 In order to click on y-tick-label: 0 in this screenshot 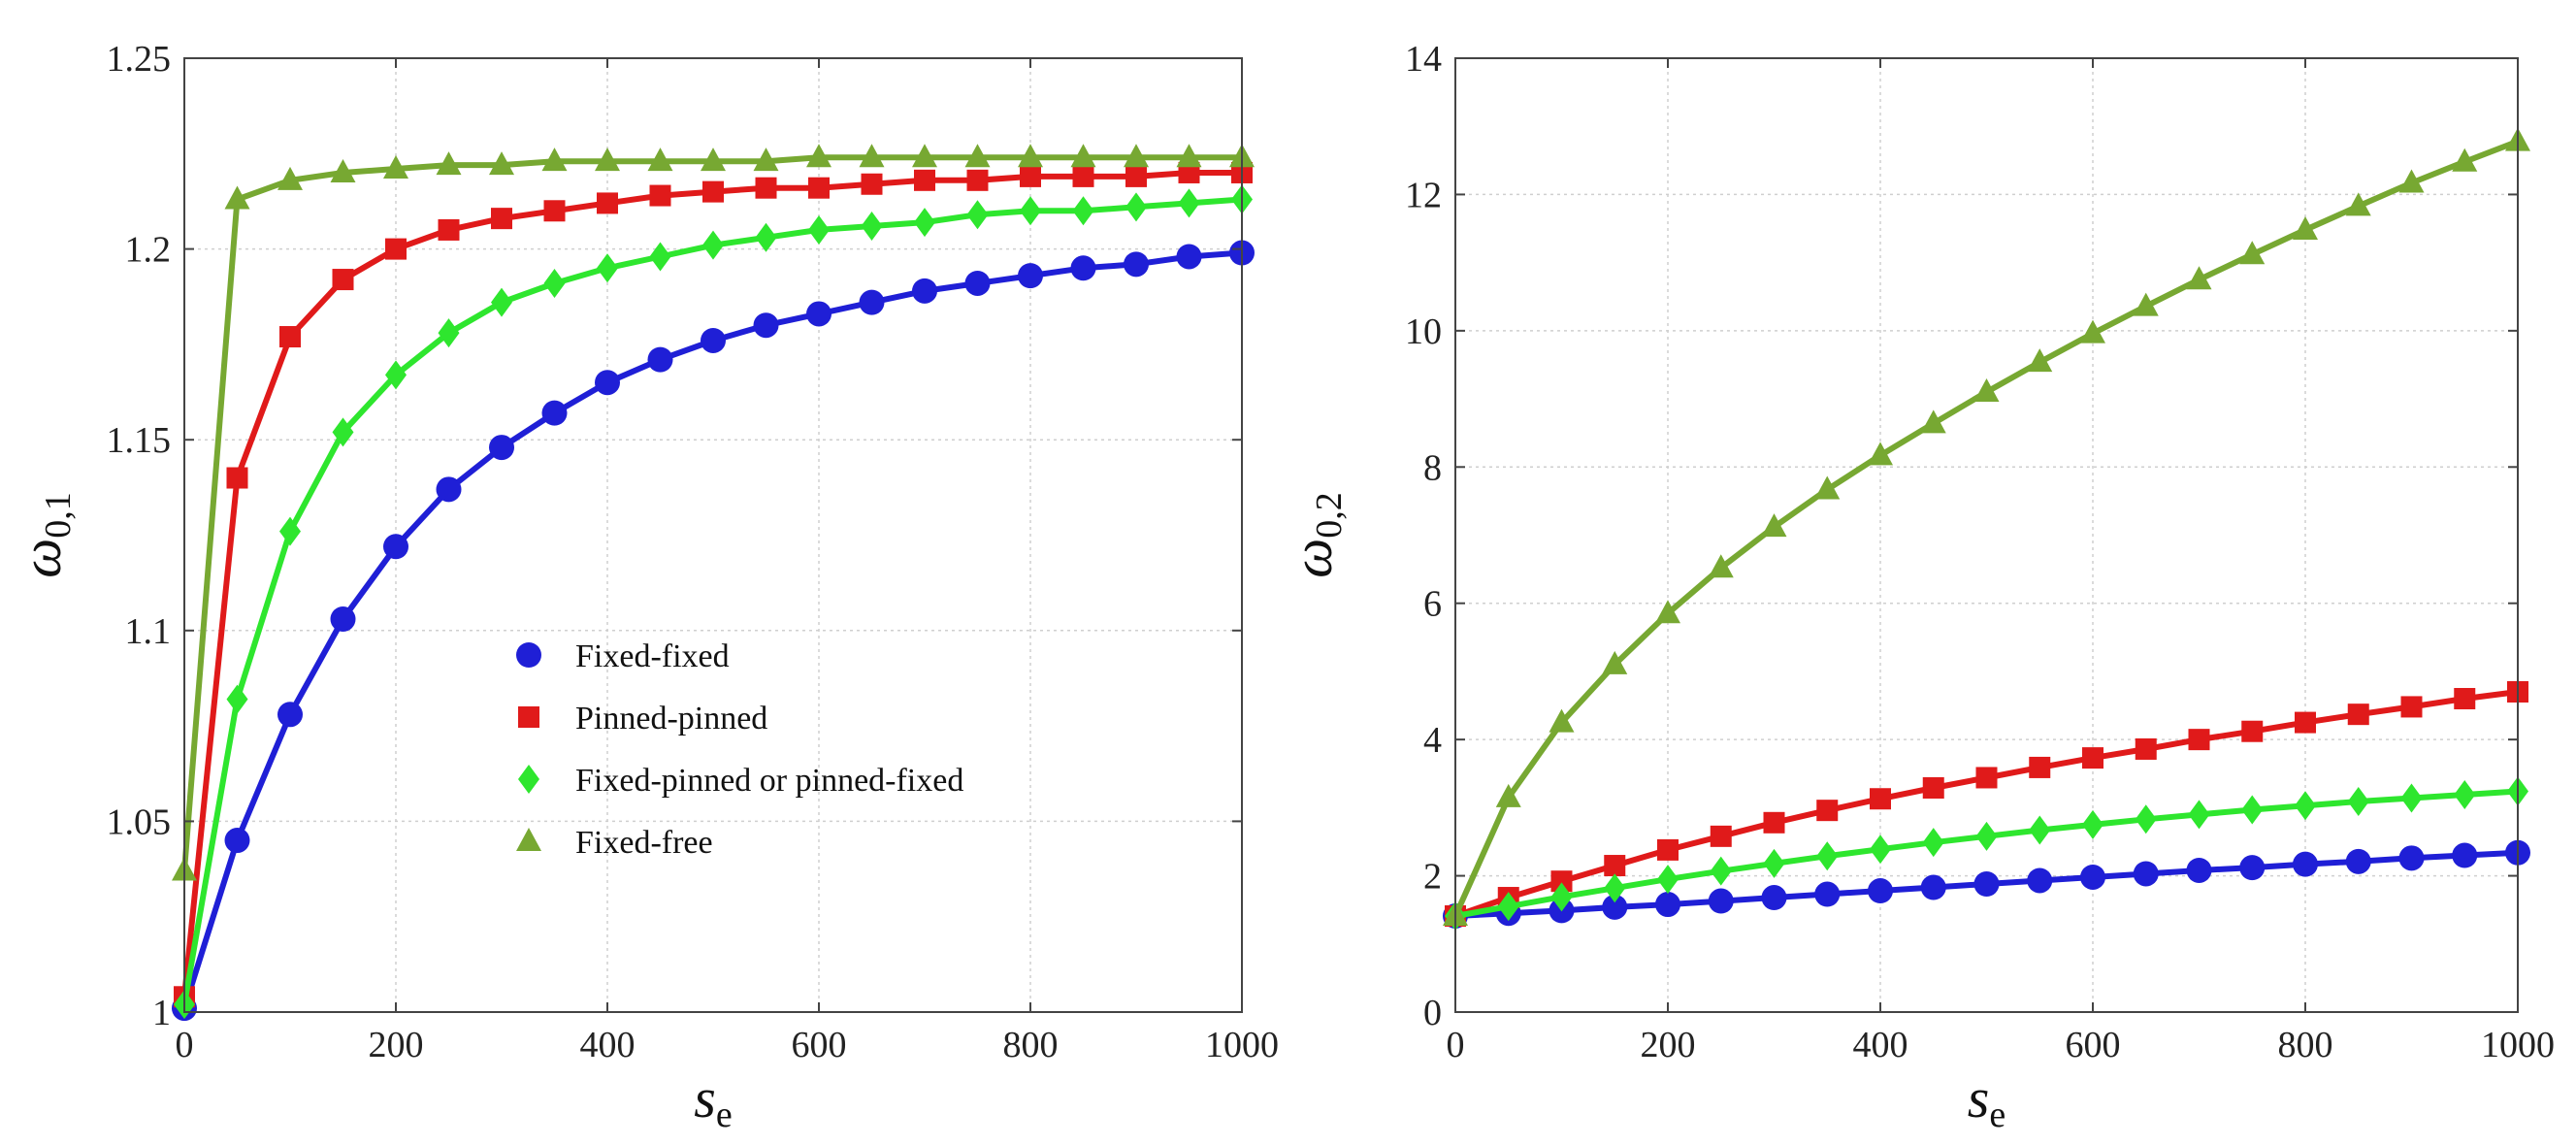, I will do `click(1432, 1013)`.